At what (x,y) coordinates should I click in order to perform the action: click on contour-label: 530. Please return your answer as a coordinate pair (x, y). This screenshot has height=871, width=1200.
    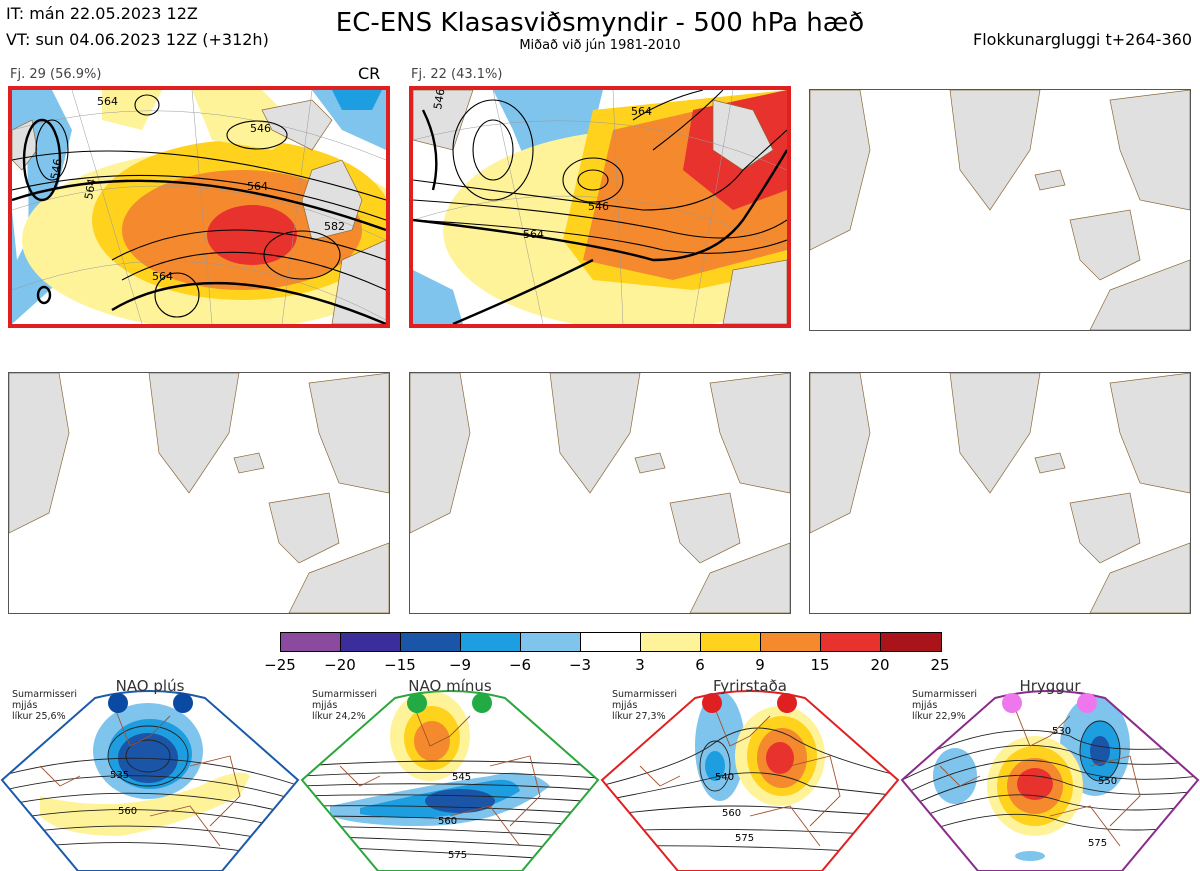
    Looking at the image, I should click on (1061, 731).